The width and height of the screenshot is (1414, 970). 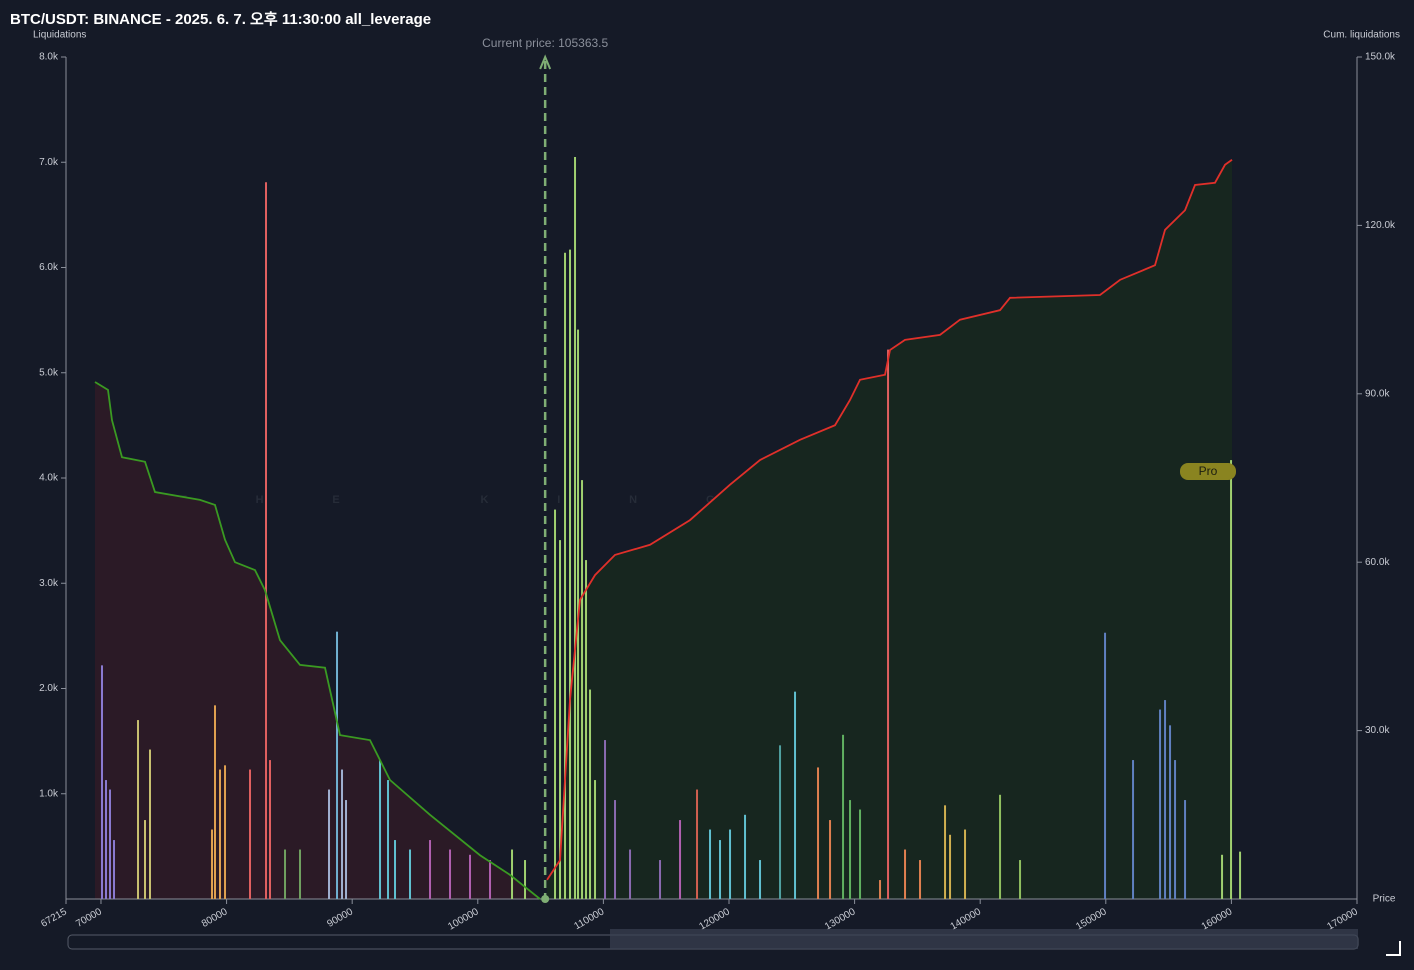 I want to click on y-tick-label: 1.0k, so click(x=49, y=793).